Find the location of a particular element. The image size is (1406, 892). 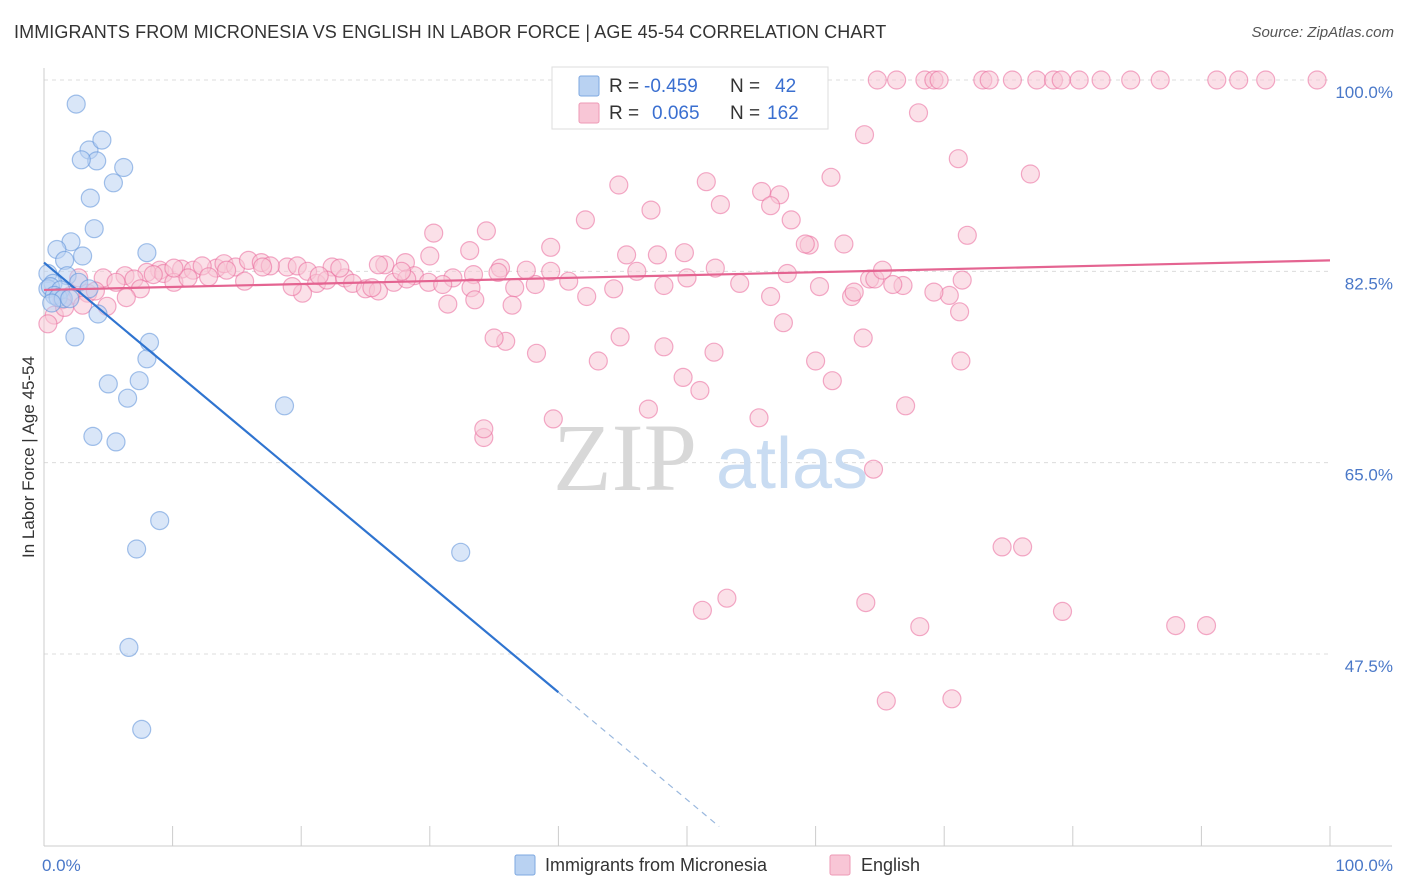

y-tick-labels: 100.0% 82.5% 65.0% 47.5% is located at coordinates (1364, 379).